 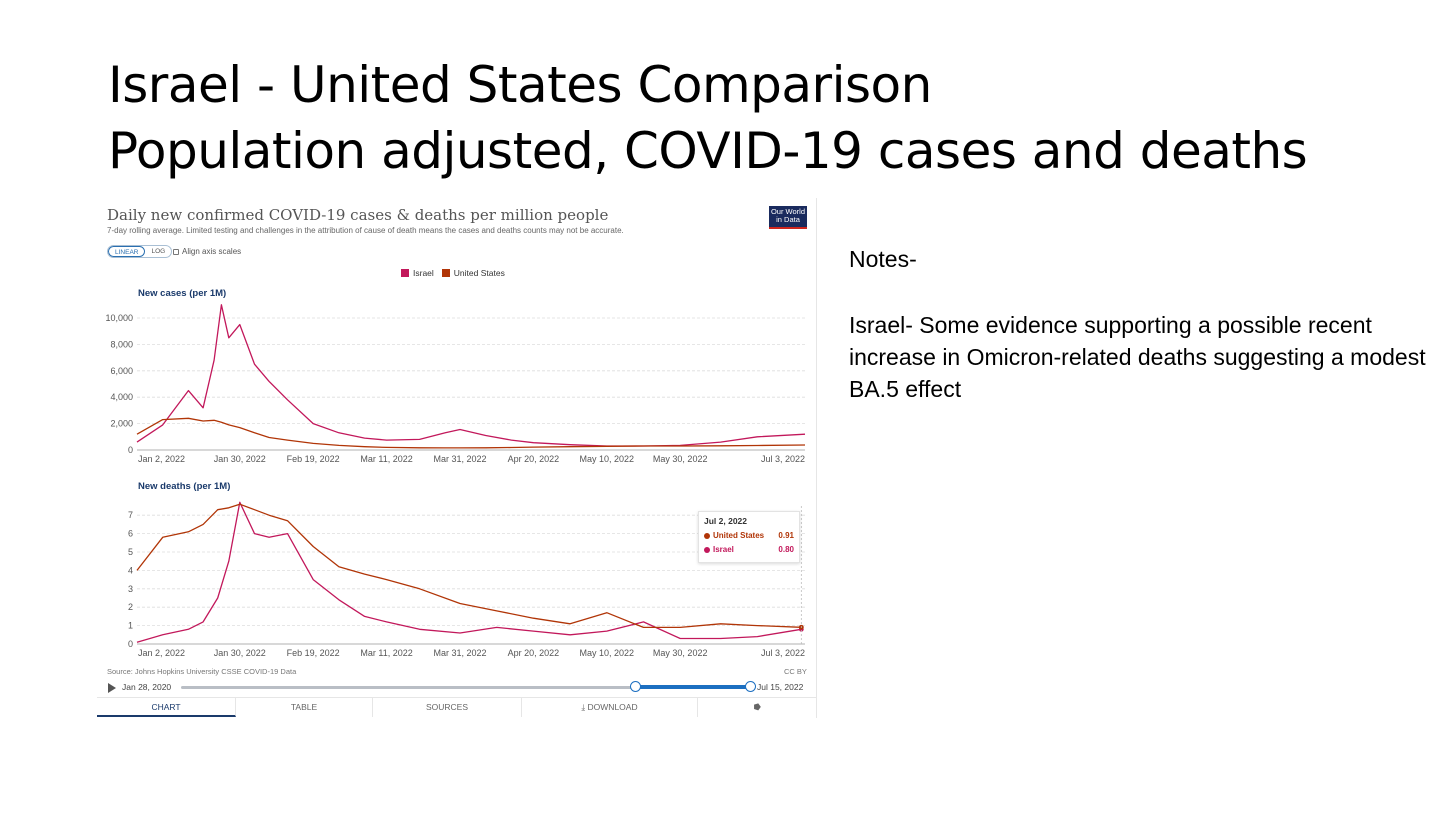 I want to click on share-icon: ⭓, so click(x=757, y=707).